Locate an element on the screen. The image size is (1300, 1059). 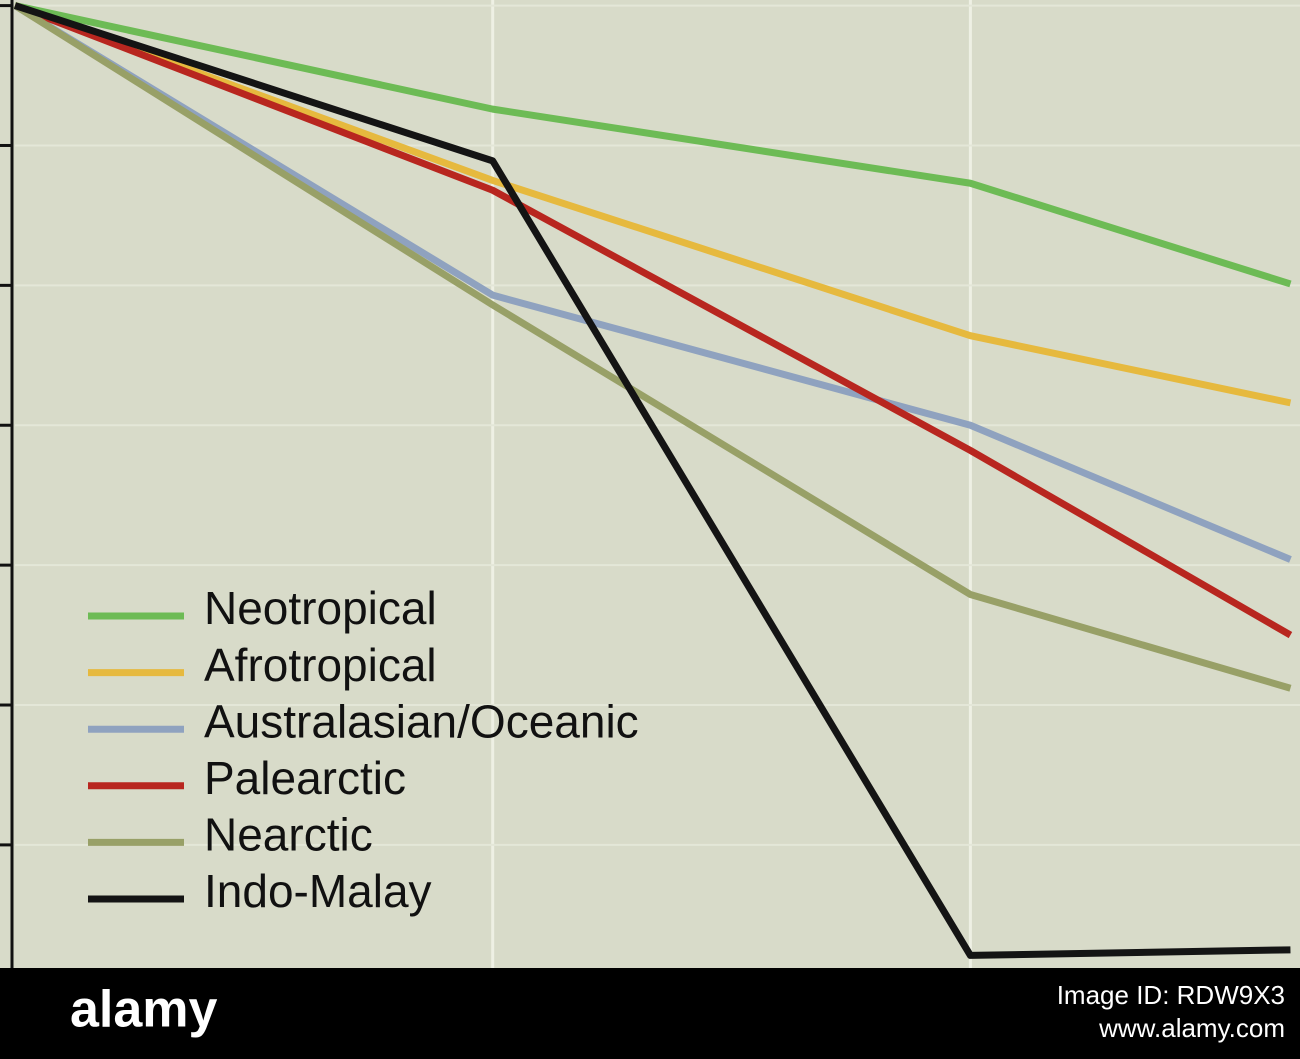
legend-label: Nearctic is located at coordinates (288, 835).